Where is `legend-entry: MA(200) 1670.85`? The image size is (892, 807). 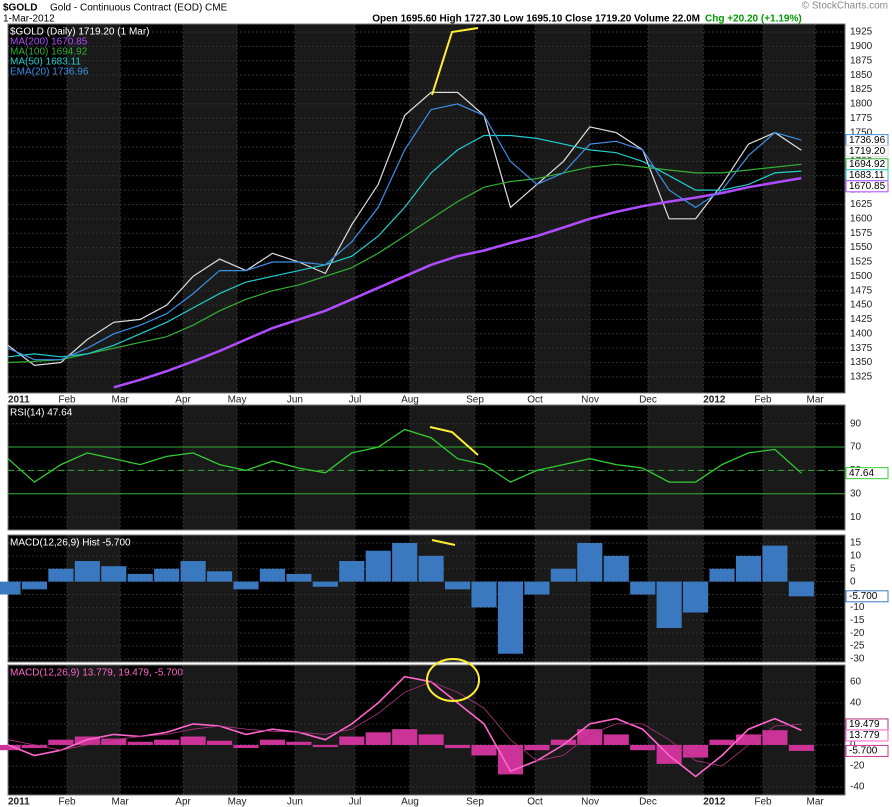
legend-entry: MA(200) 1670.85 is located at coordinates (49, 42).